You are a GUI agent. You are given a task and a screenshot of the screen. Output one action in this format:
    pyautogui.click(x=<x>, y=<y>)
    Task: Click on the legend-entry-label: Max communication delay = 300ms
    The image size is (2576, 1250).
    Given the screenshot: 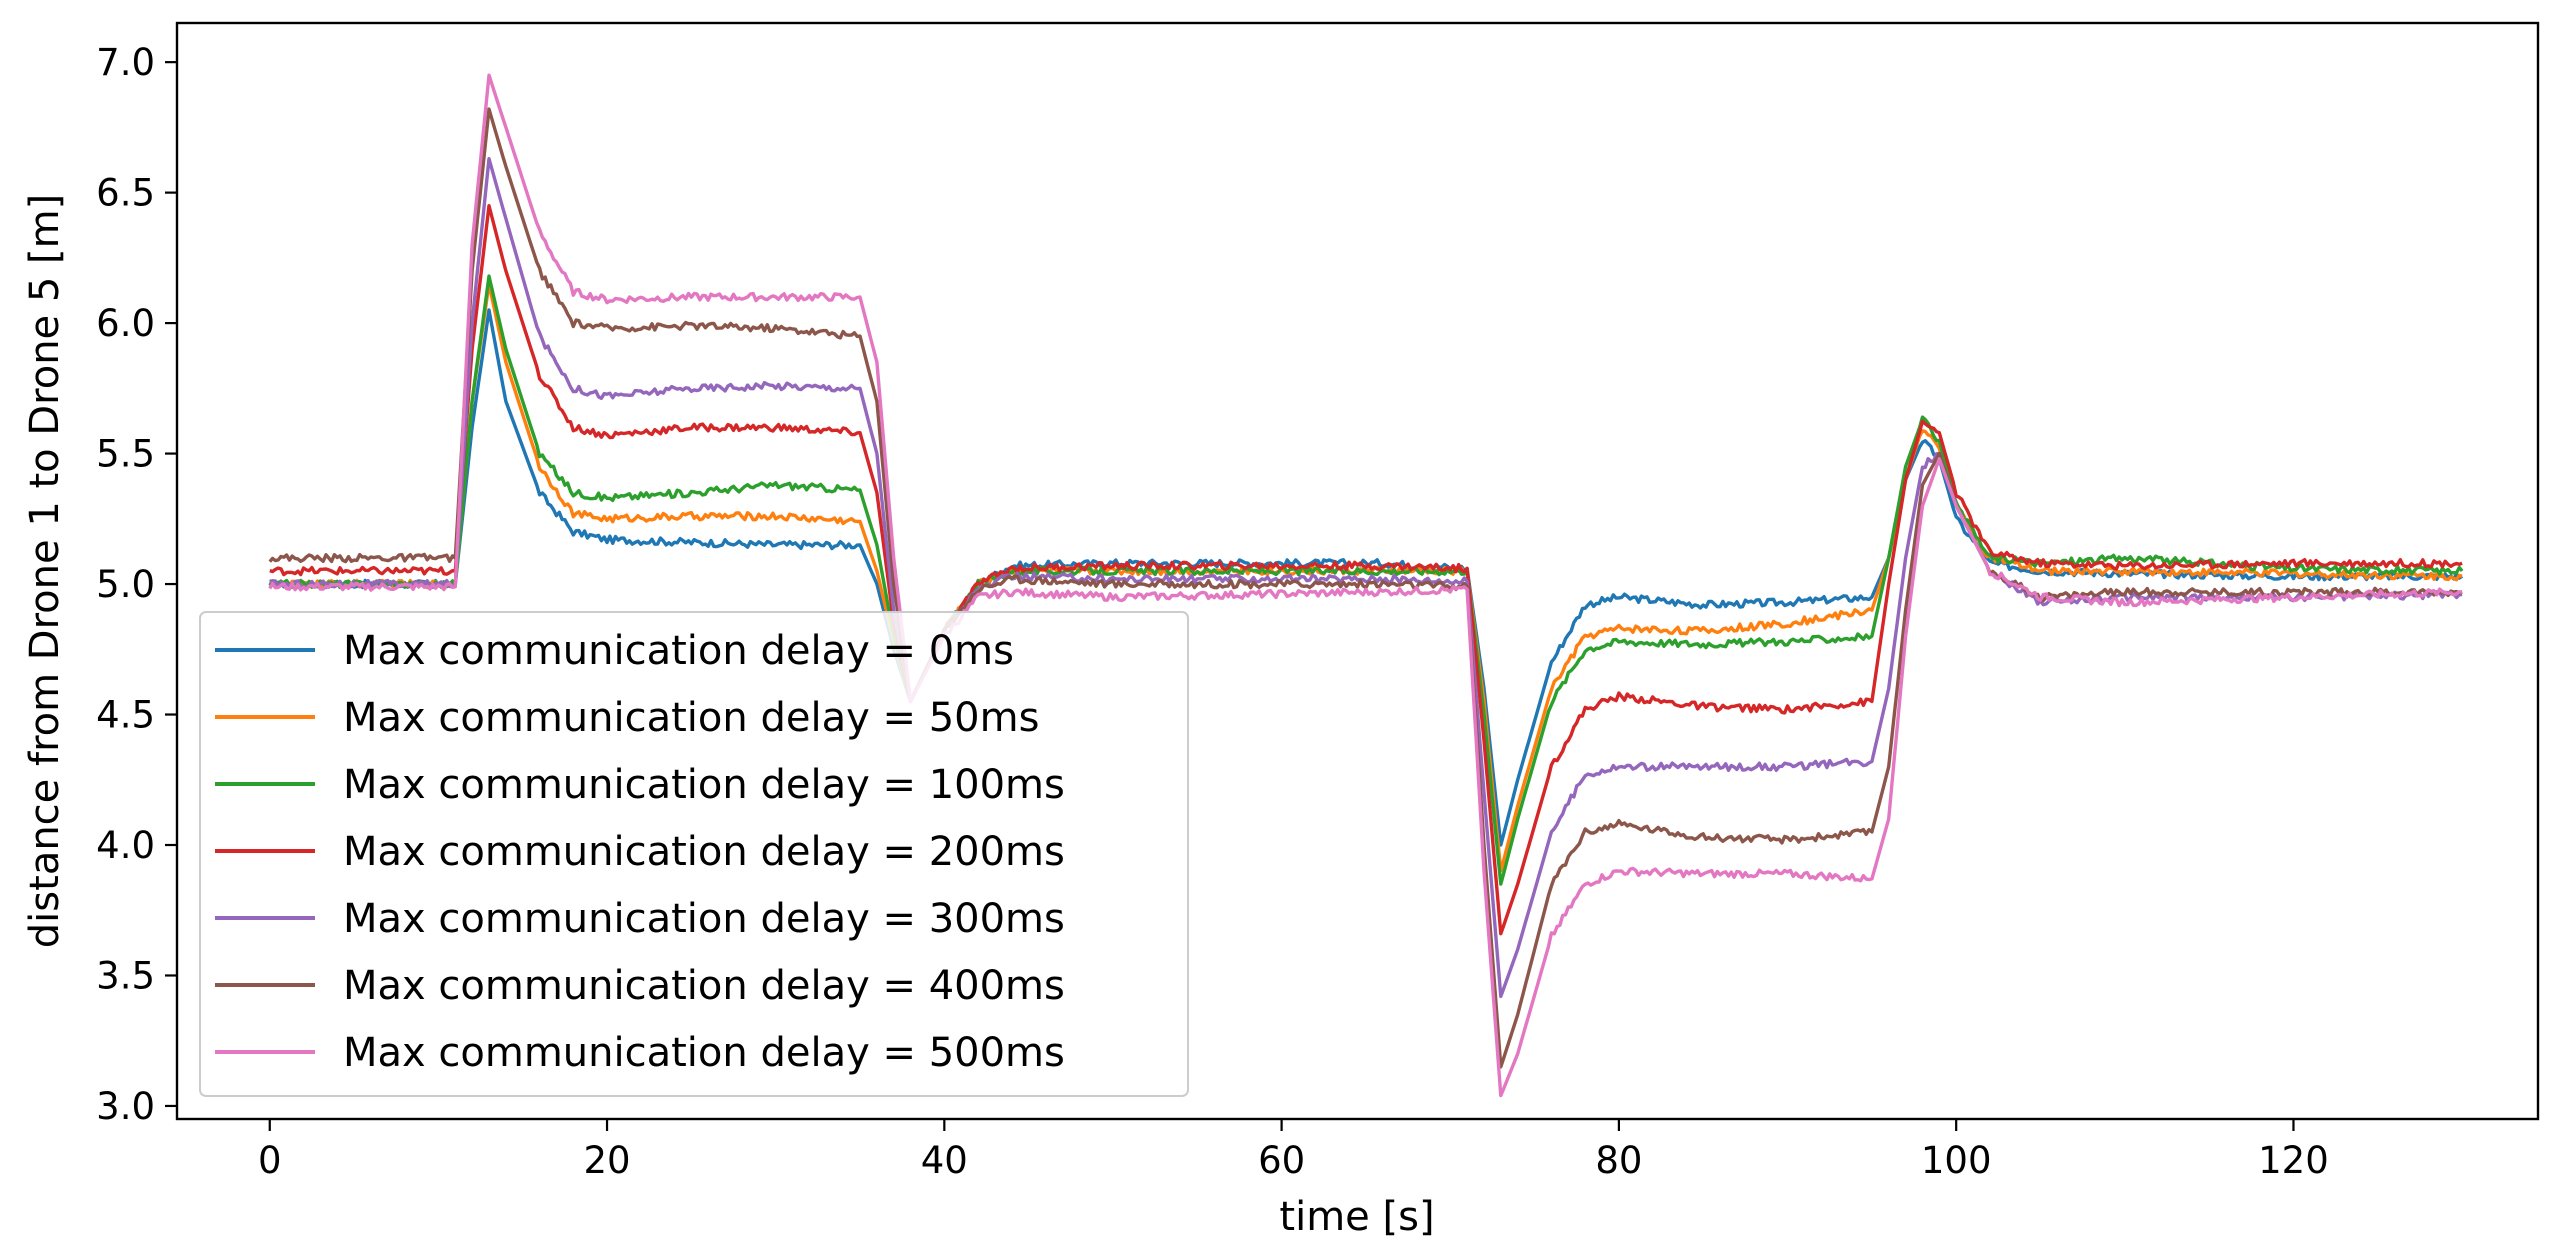 What is the action you would take?
    pyautogui.click(x=704, y=919)
    